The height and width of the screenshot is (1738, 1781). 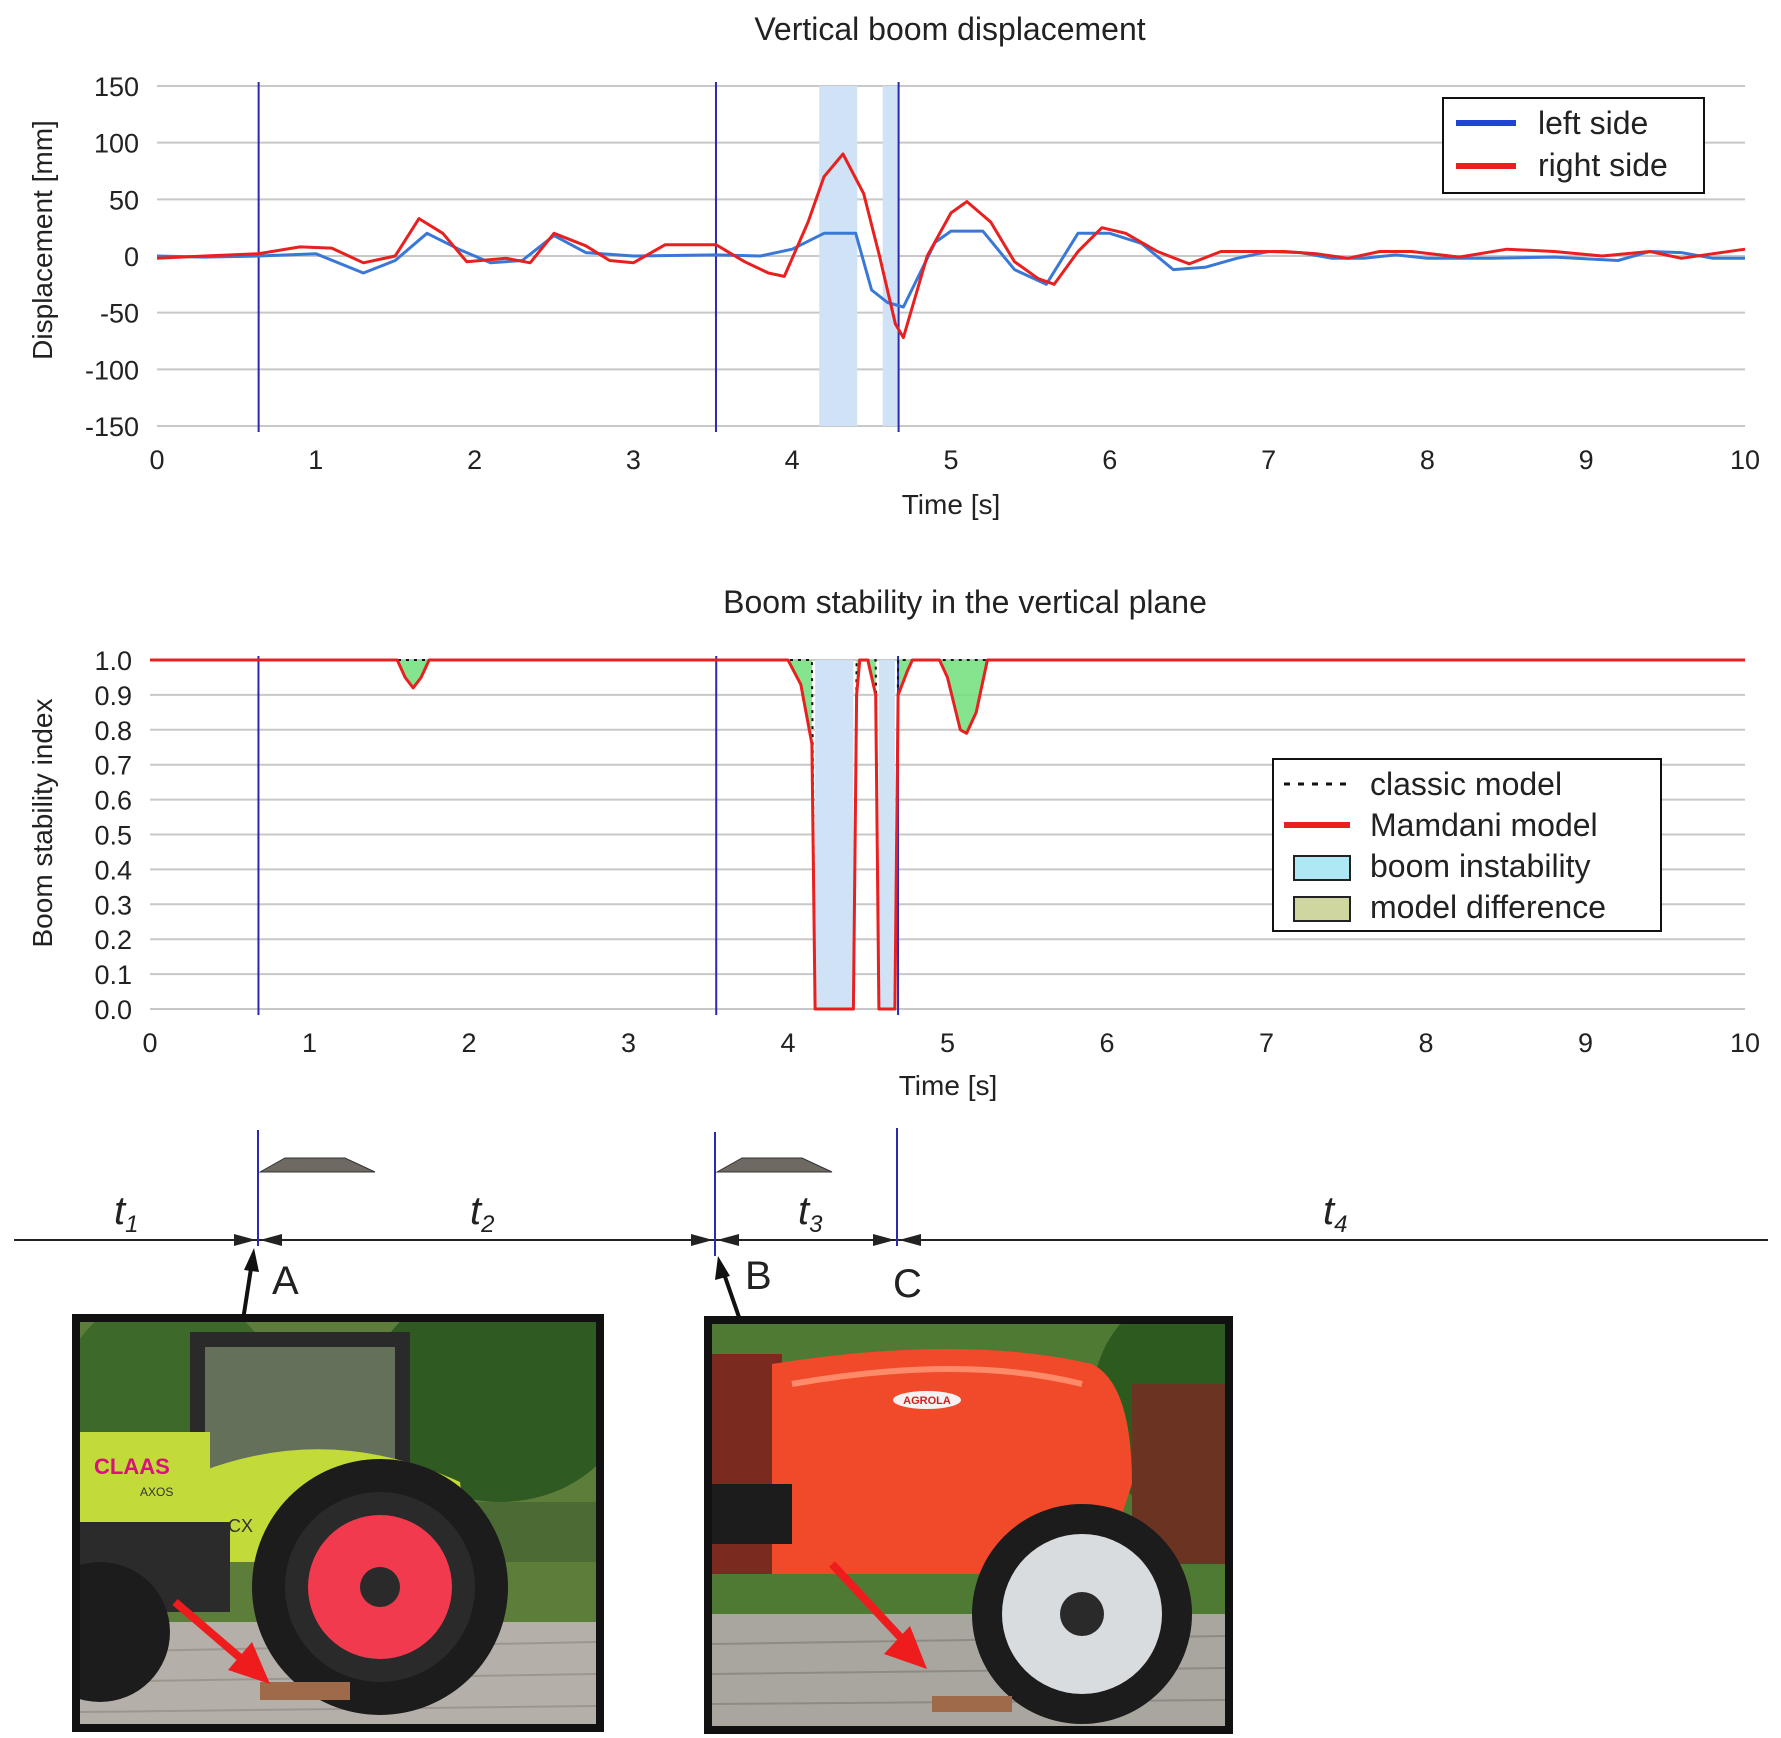 What do you see at coordinates (124, 200) in the screenshot?
I see `y-tick-label: 50` at bounding box center [124, 200].